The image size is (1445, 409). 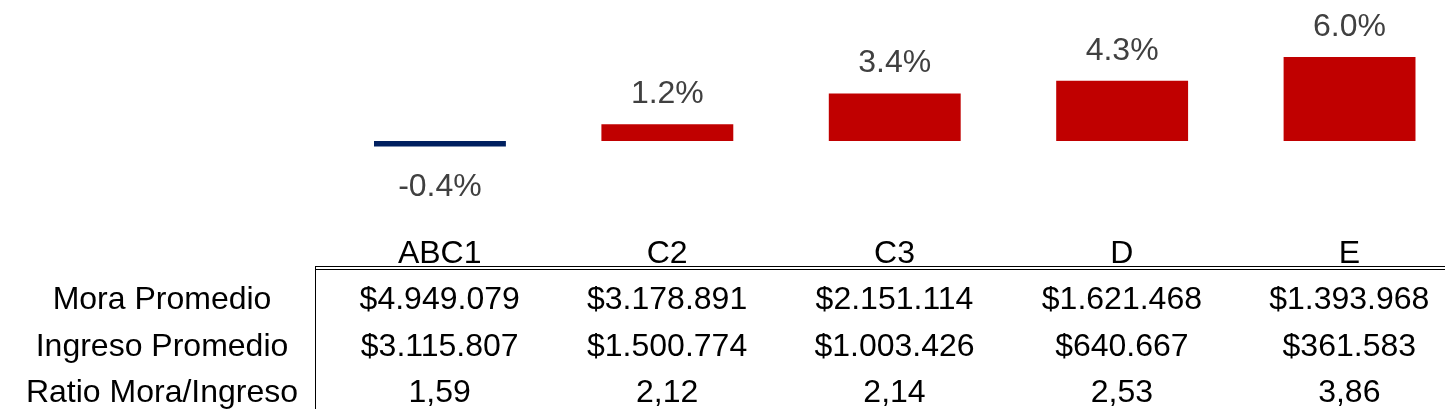 What do you see at coordinates (894, 391) in the screenshot?
I see `text: 2,14` at bounding box center [894, 391].